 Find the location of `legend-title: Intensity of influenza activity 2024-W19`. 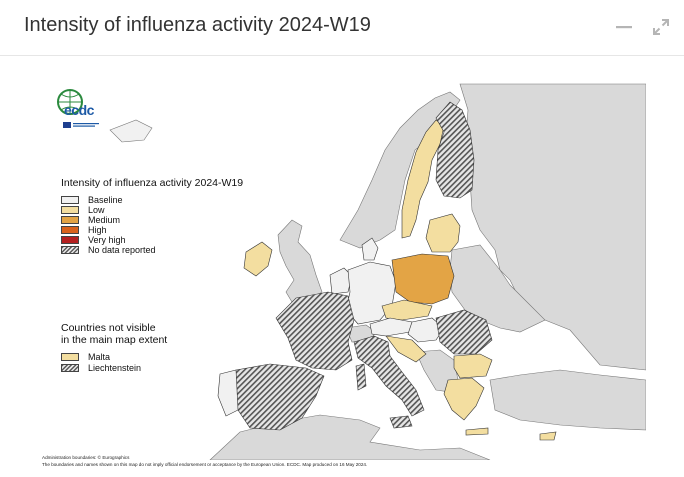

legend-title: Intensity of influenza activity 2024-W19 is located at coordinates (152, 183).